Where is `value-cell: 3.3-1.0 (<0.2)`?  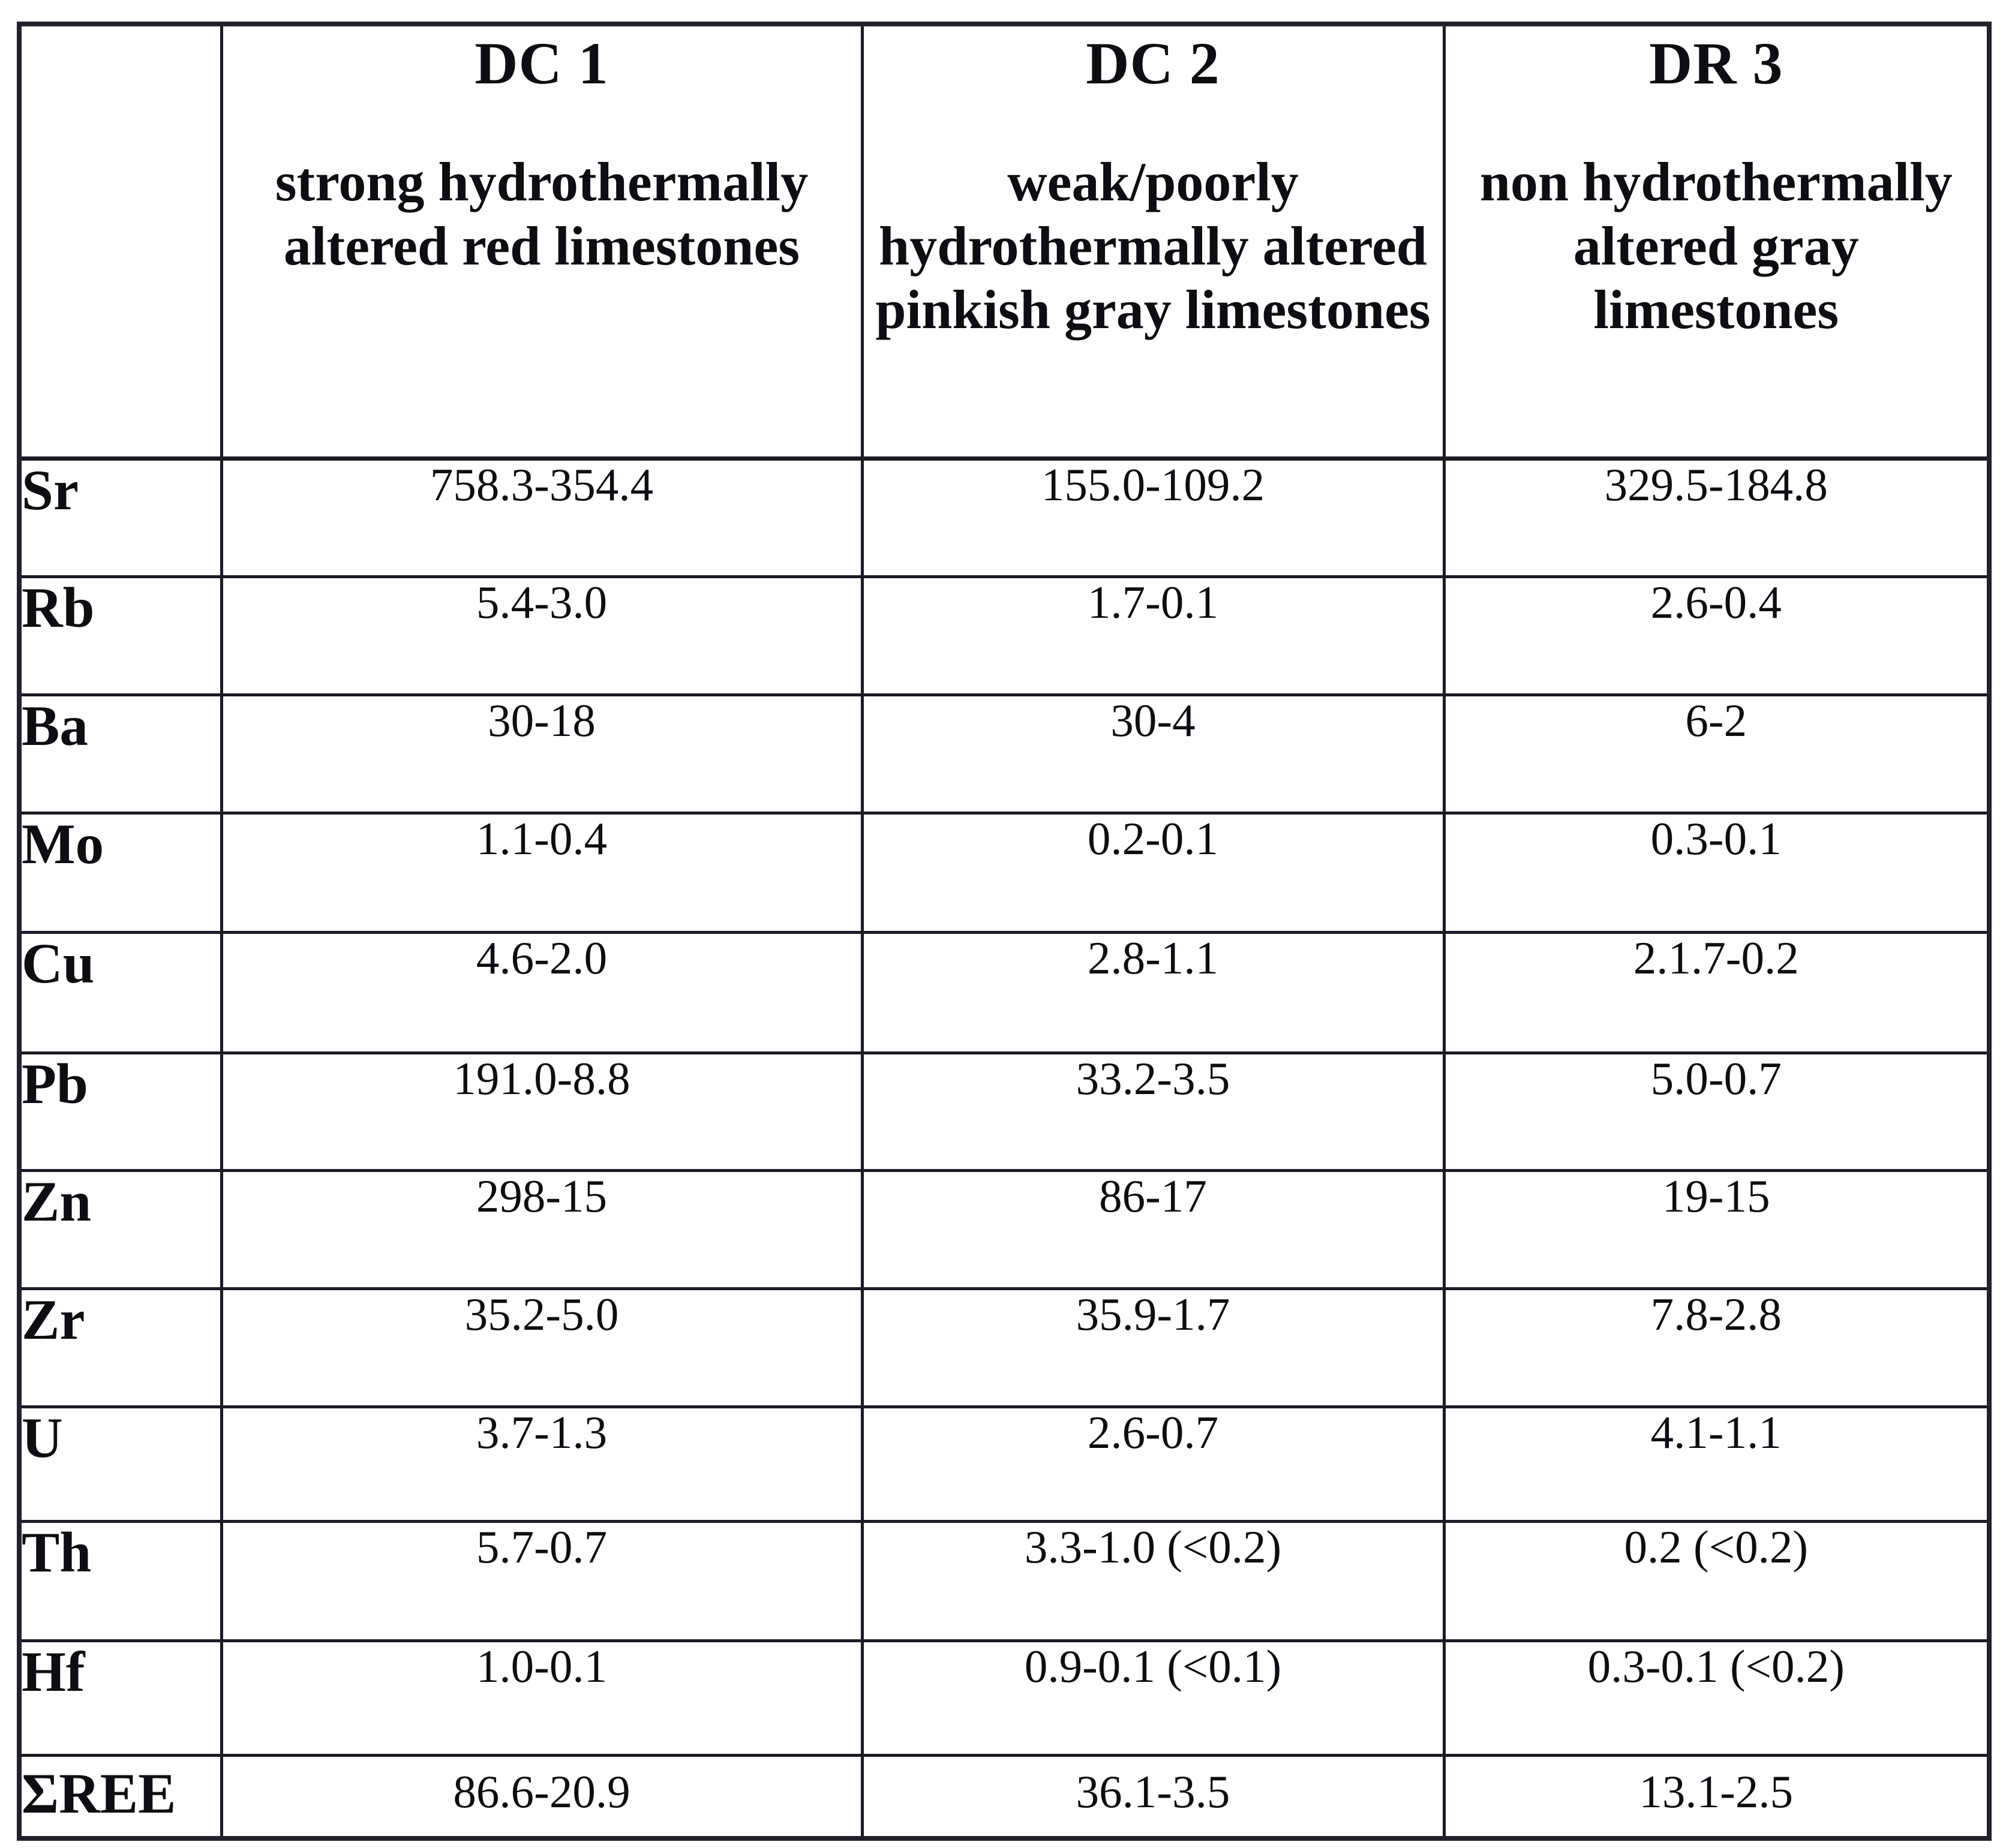
value-cell: 3.3-1.0 (<0.2) is located at coordinates (1153, 1580).